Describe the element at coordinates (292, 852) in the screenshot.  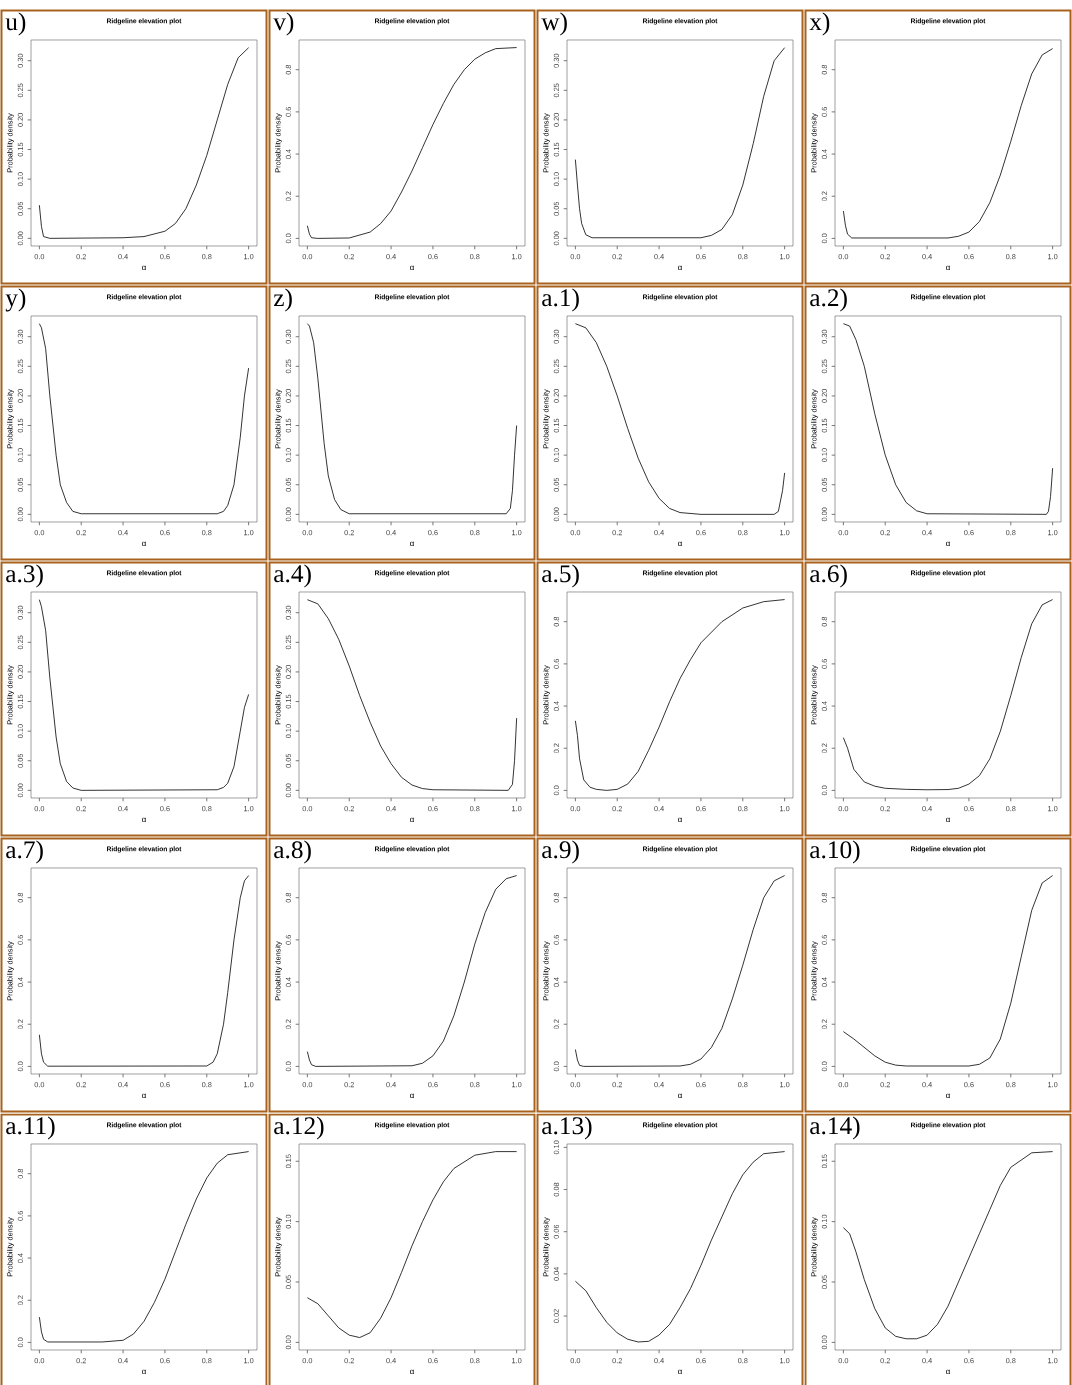
I see `text: a.8)` at that location.